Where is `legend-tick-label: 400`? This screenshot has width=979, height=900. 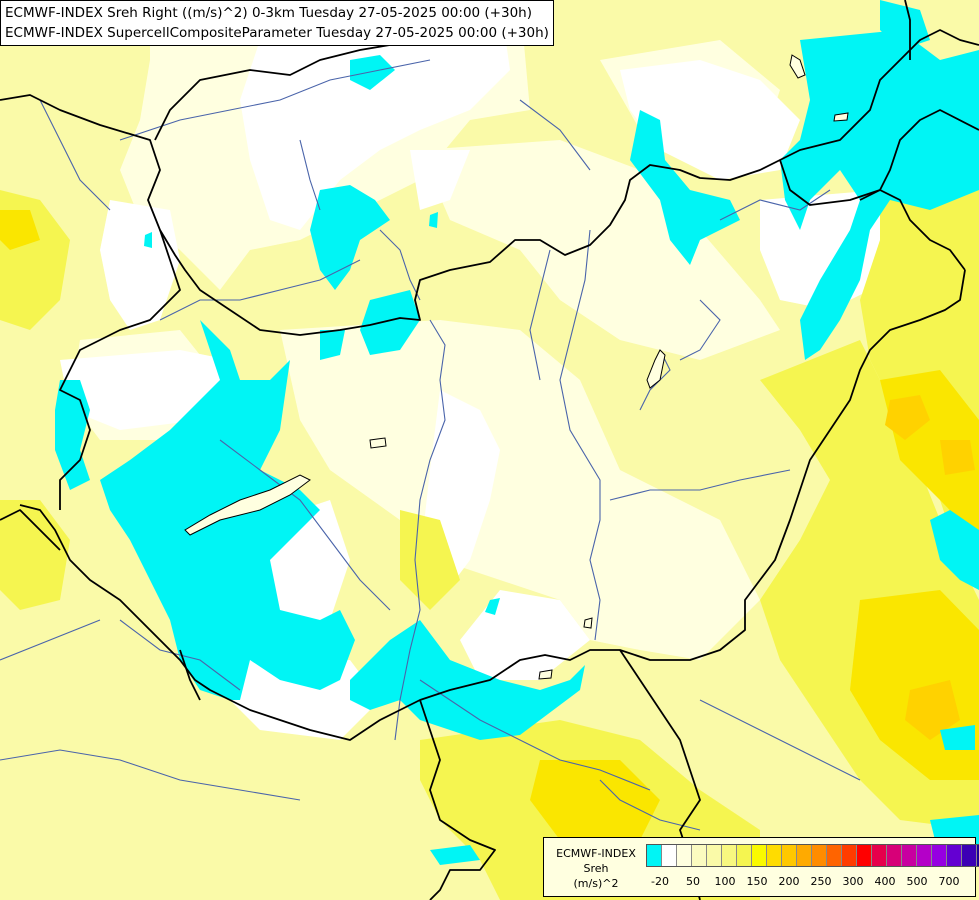
legend-tick-label: 400 is located at coordinates (885, 881).